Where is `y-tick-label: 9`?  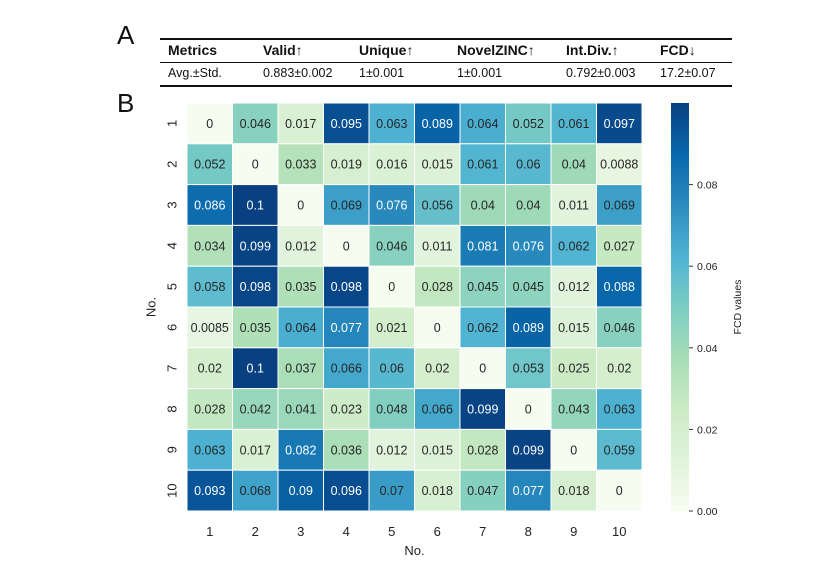
y-tick-label: 9 is located at coordinates (172, 449).